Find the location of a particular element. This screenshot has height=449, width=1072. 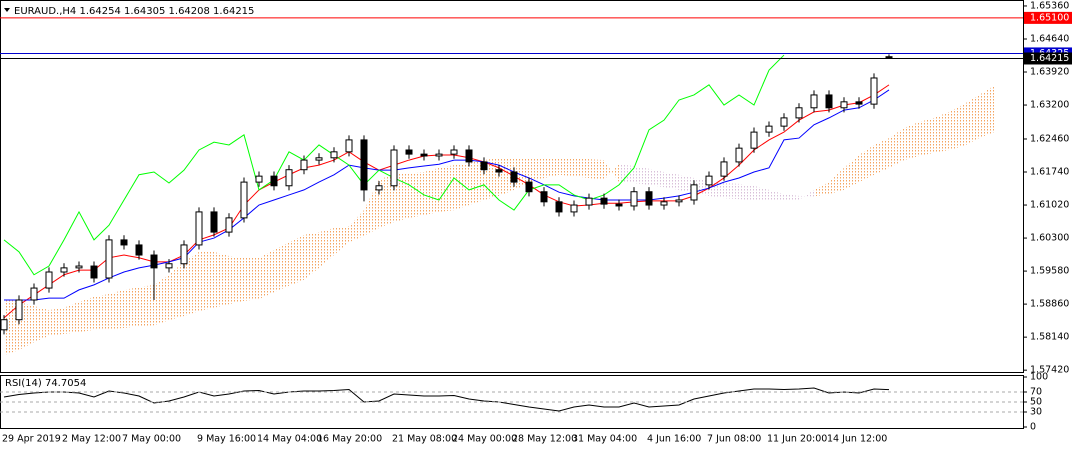

price-label: 1.64215 is located at coordinates (1049, 58).